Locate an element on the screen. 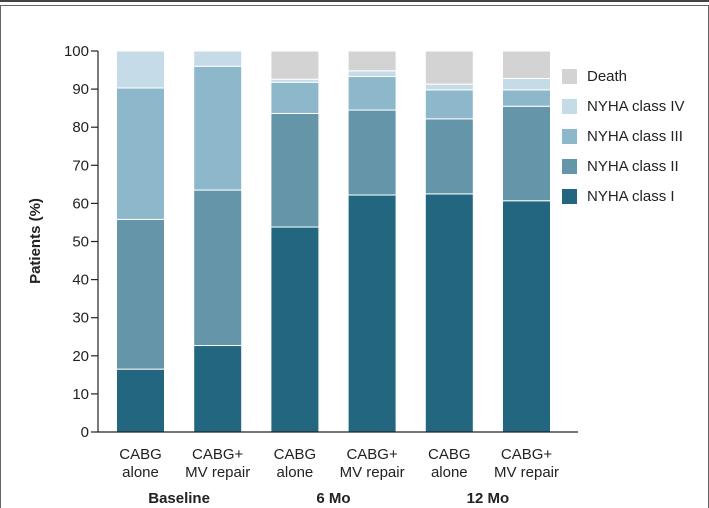  y-tick-label: 70 is located at coordinates (80, 165).